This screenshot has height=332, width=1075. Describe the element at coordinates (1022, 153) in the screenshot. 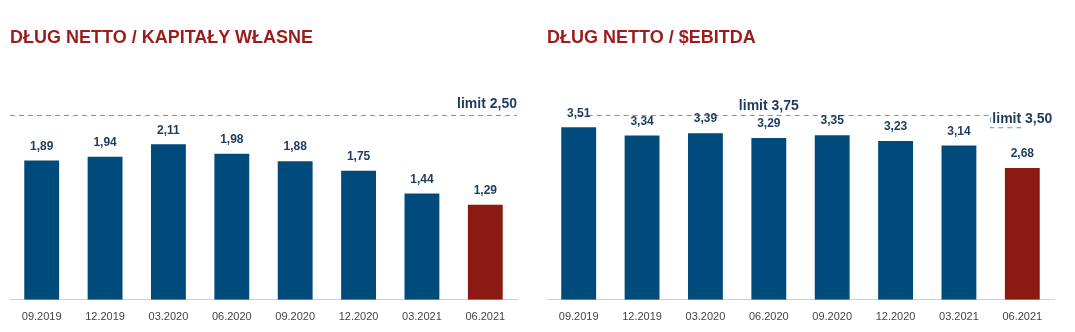

I see `data-label: 2,68` at that location.